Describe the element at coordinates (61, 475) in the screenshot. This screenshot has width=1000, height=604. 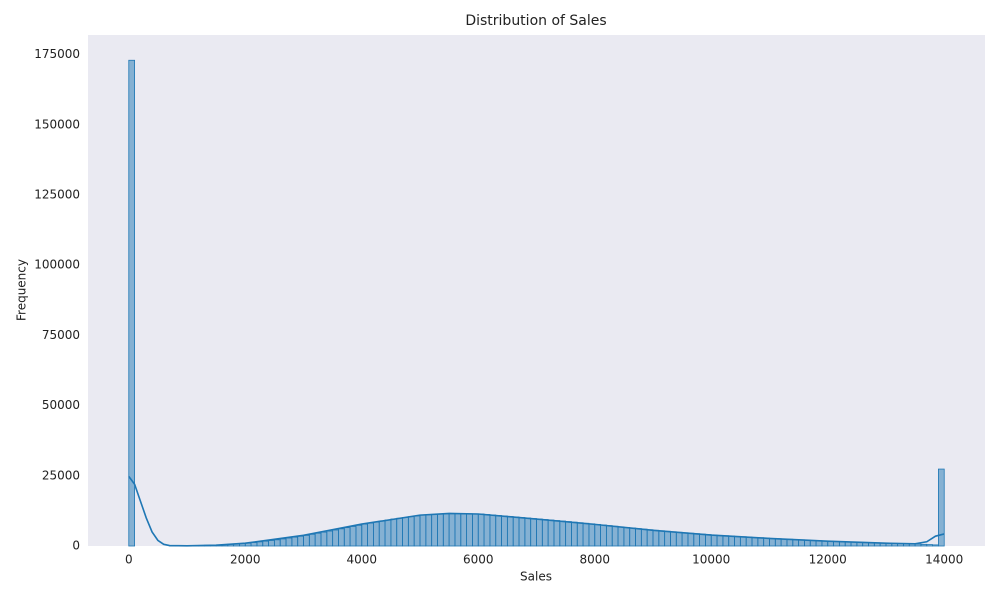
I see `y-tick-label: 25000` at that location.